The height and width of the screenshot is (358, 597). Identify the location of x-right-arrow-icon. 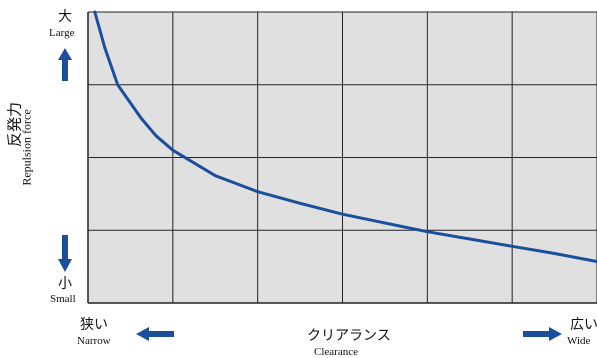
(542, 334).